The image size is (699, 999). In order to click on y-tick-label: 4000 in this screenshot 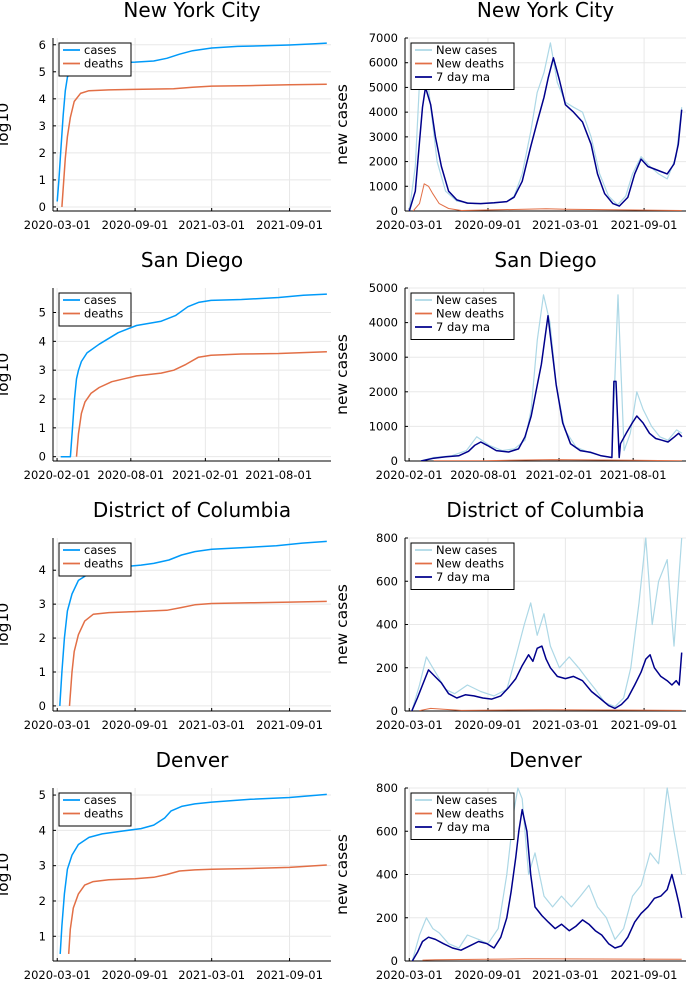, I will do `click(383, 323)`.